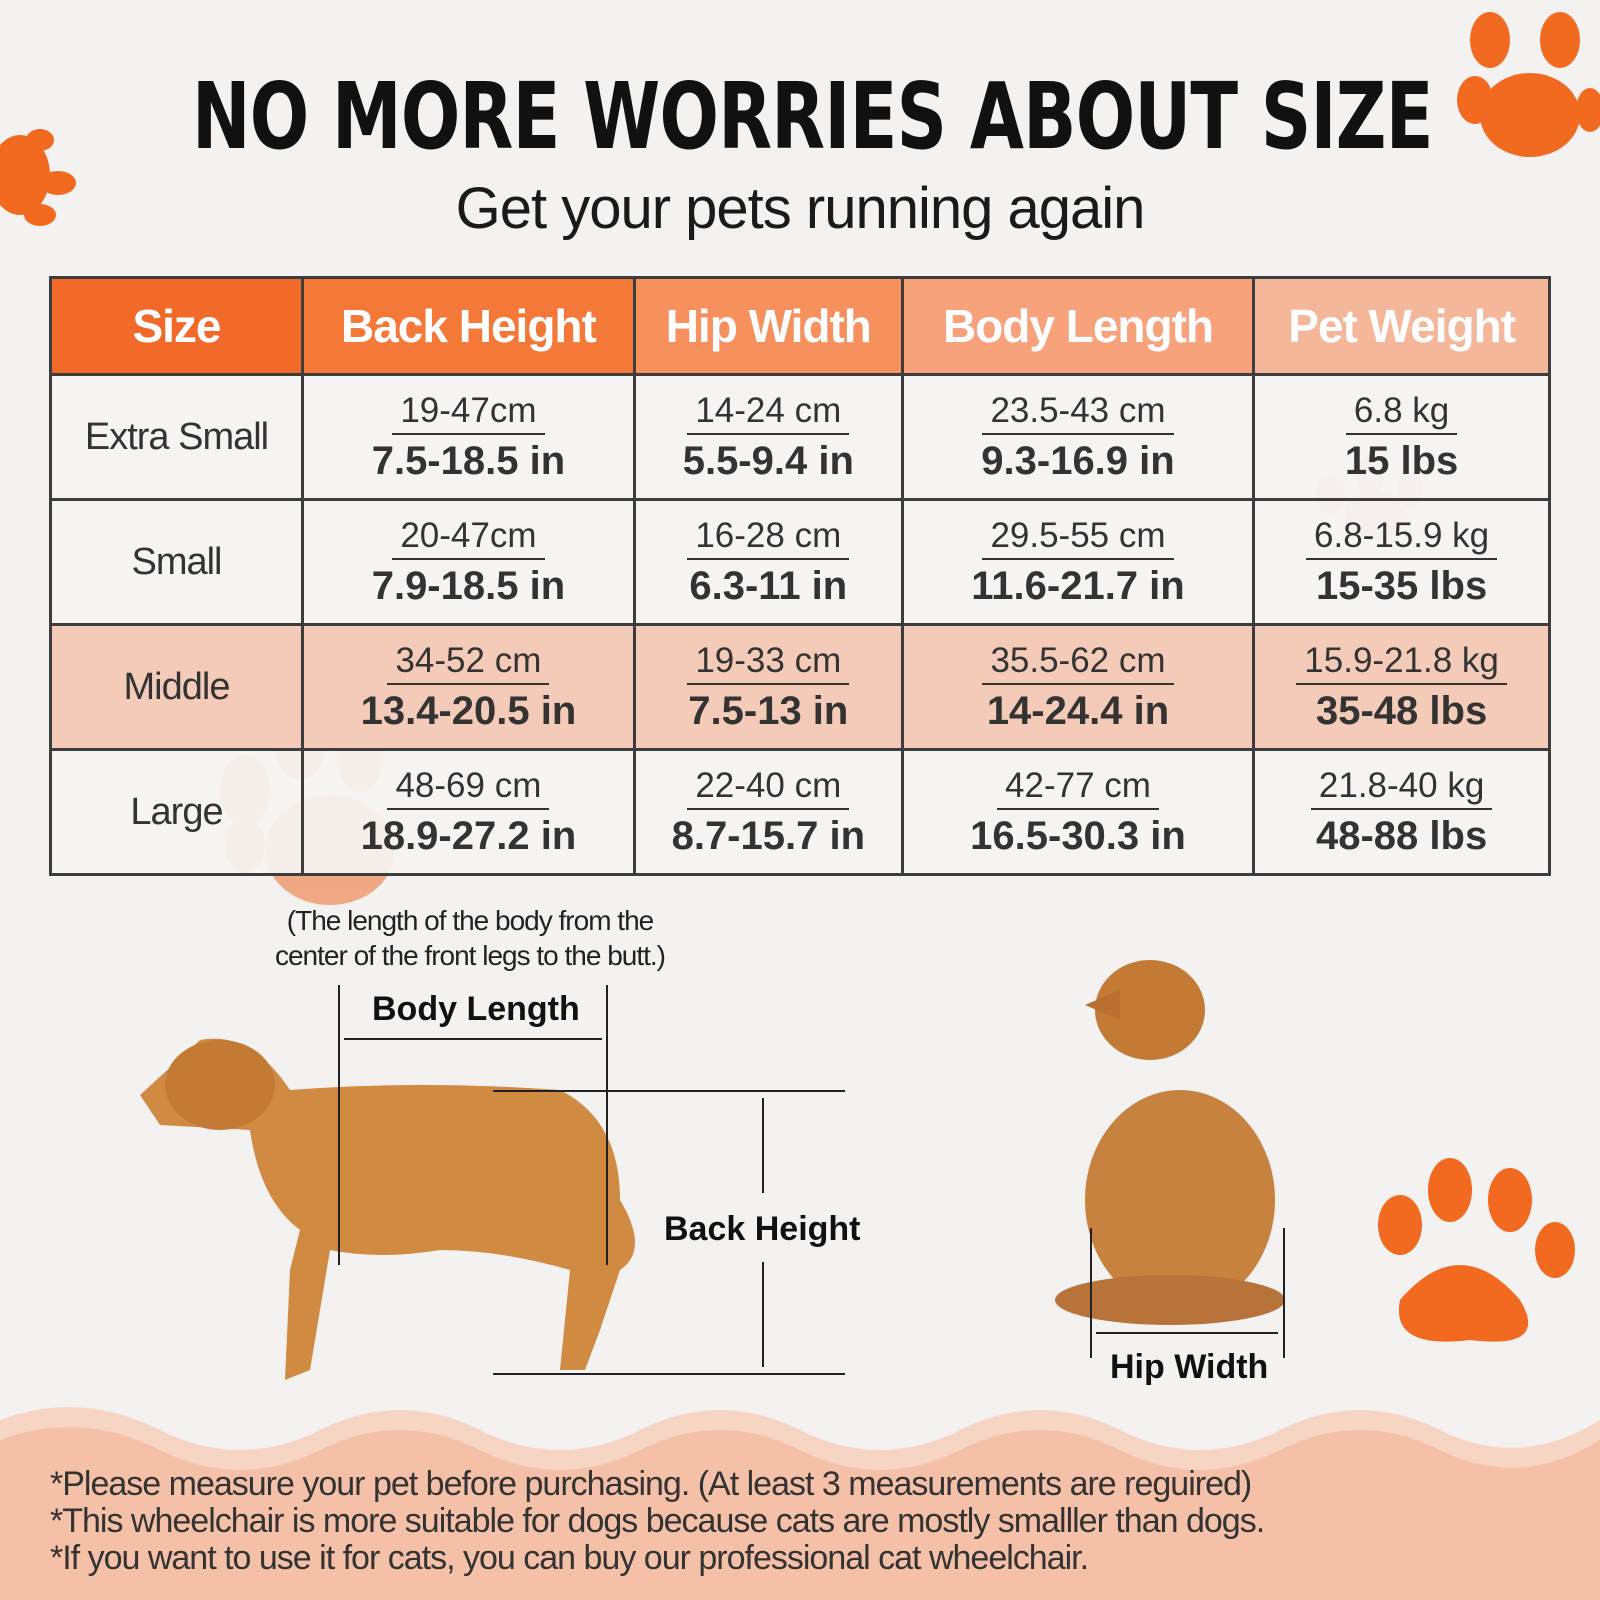 The height and width of the screenshot is (1600, 1600). What do you see at coordinates (1401, 788) in the screenshot?
I see `metric-value: 21.8-40 kg` at bounding box center [1401, 788].